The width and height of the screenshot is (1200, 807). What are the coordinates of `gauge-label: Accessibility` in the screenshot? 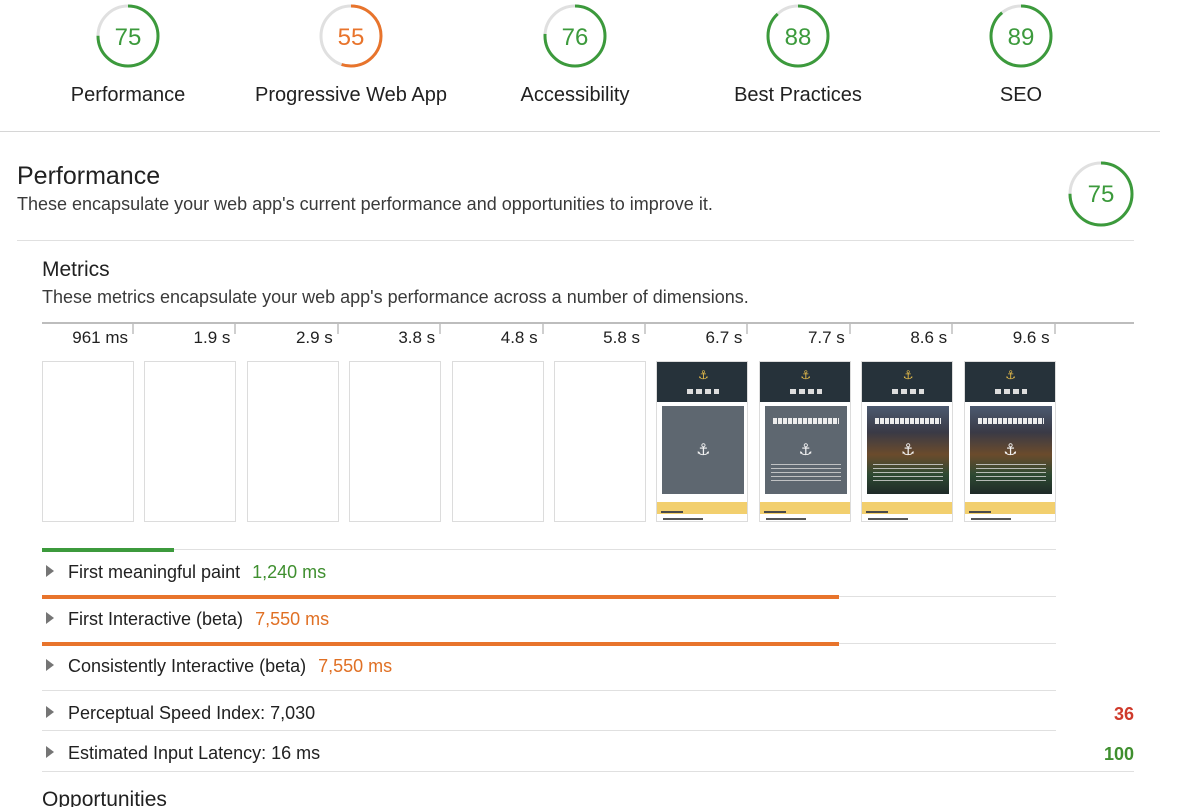 It's located at (575, 95).